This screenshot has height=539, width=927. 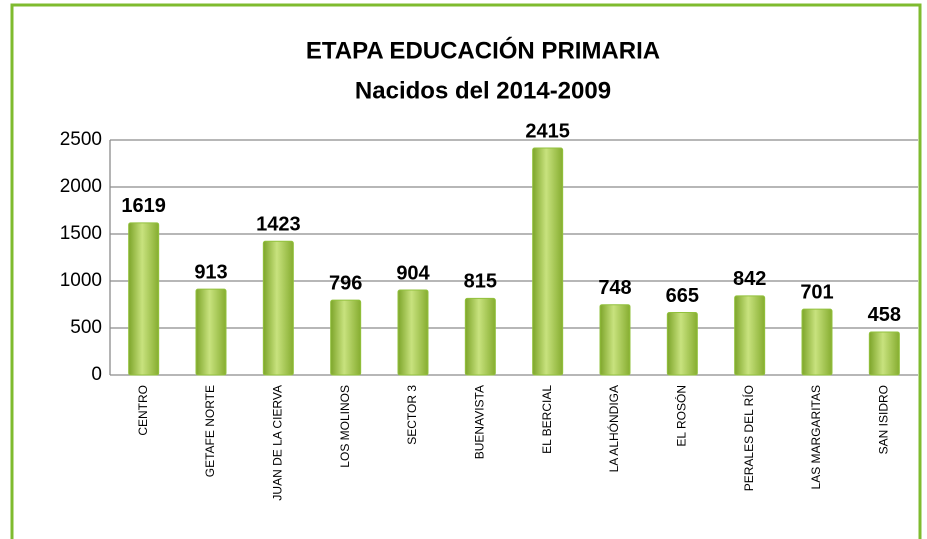 What do you see at coordinates (816, 292) in the screenshot?
I see `value-label: 701` at bounding box center [816, 292].